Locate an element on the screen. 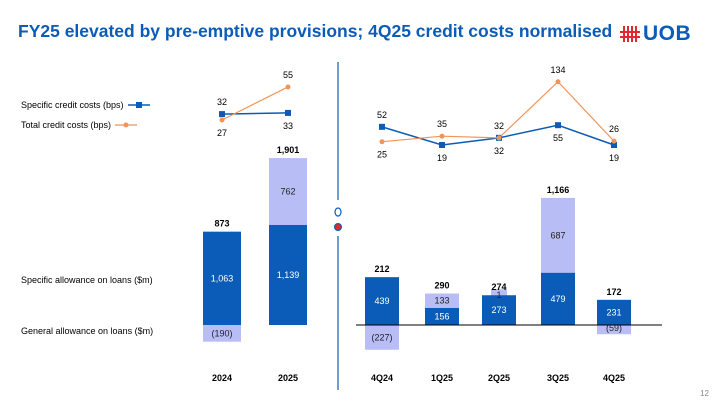 The image size is (721, 406). legend-specific-credit-costs: Specific credit costs (bps) is located at coordinates (85, 105).